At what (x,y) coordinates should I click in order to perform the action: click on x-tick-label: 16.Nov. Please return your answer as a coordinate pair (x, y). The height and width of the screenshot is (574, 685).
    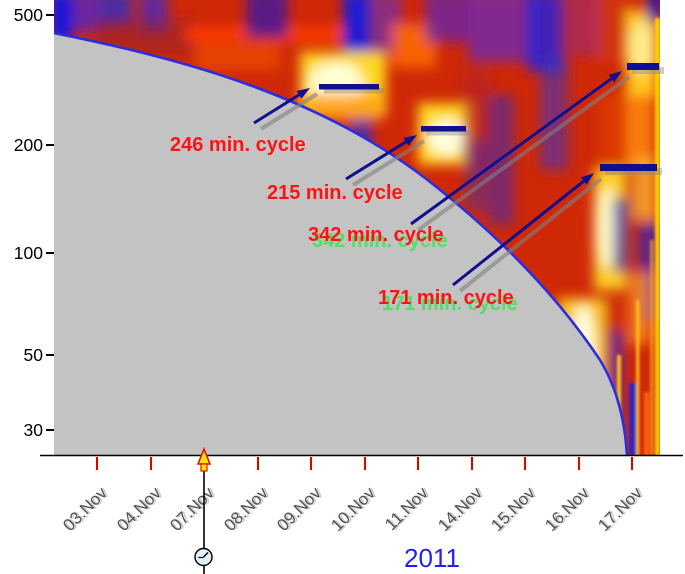
    Looking at the image, I should click on (567, 509).